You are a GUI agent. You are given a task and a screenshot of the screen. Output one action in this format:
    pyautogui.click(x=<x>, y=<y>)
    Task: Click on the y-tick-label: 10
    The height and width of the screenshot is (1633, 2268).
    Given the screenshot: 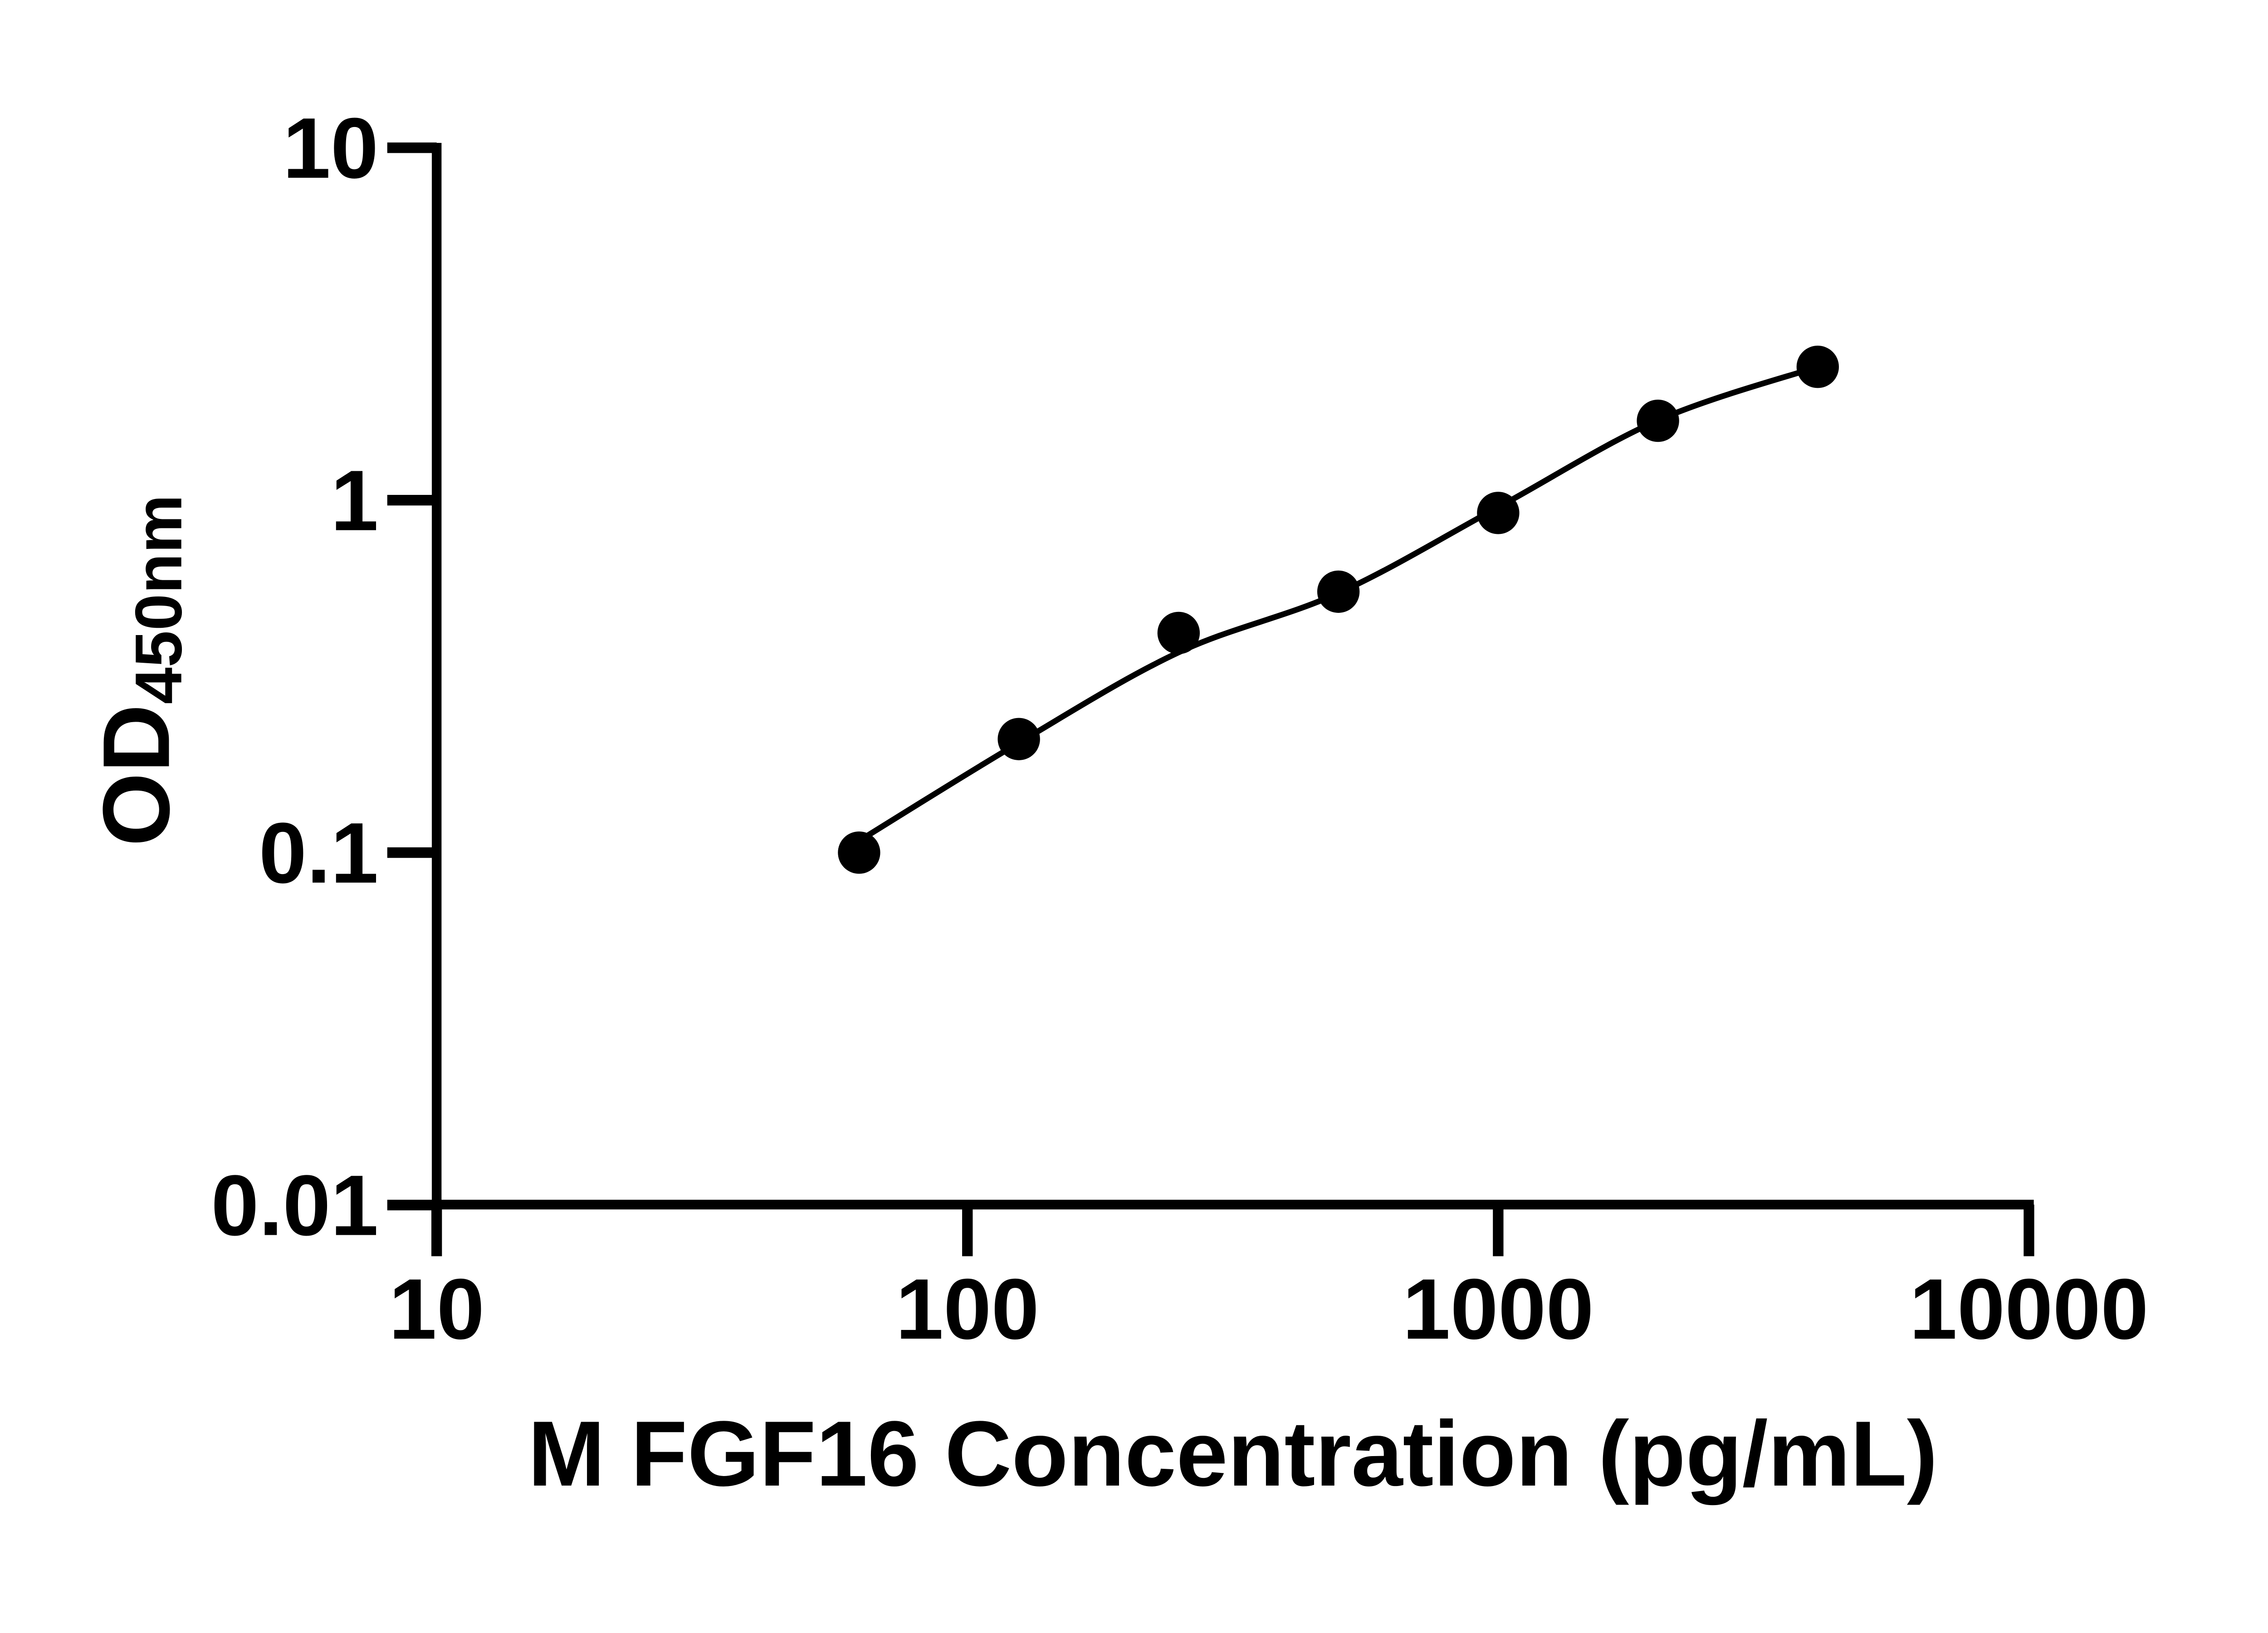 What is the action you would take?
    pyautogui.click(x=331, y=148)
    